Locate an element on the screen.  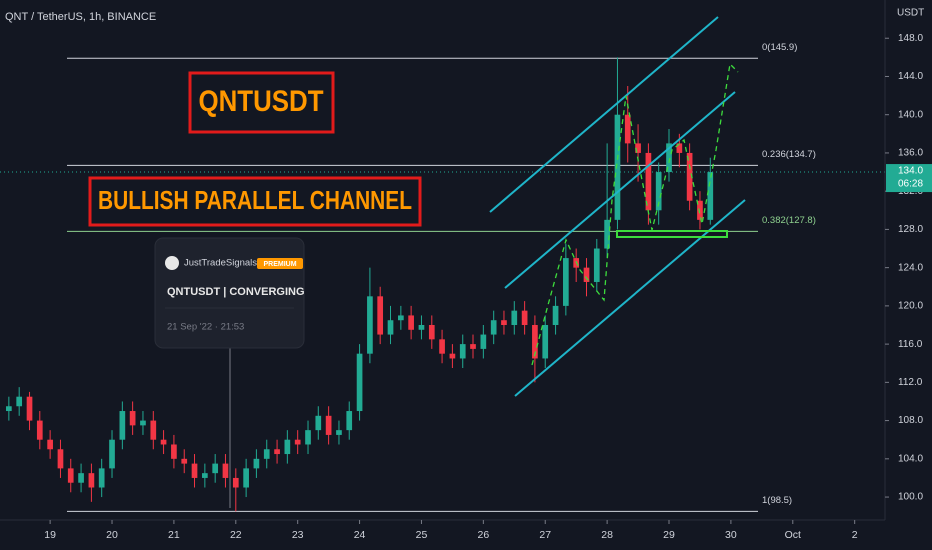
y-tick-label: 120.0 is located at coordinates (910, 306).